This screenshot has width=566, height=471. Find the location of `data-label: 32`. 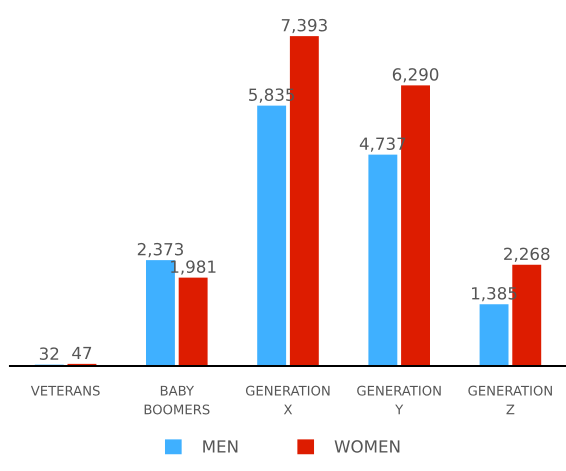

data-label: 32 is located at coordinates (49, 353).